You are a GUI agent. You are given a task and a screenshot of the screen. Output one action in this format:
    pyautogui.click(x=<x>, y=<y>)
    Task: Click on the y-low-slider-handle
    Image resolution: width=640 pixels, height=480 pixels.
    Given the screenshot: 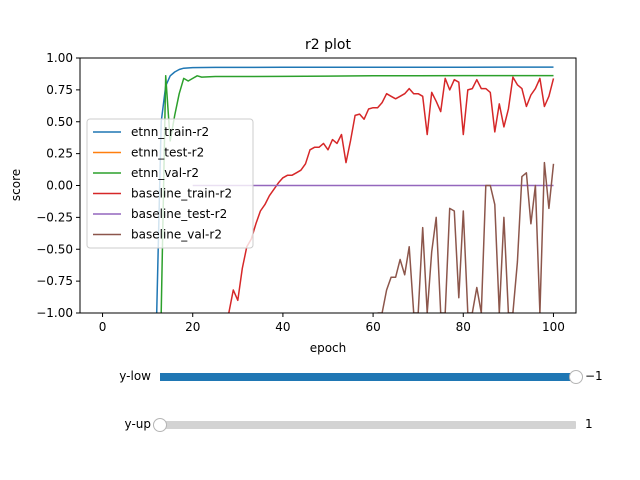 What is the action you would take?
    pyautogui.click(x=576, y=377)
    